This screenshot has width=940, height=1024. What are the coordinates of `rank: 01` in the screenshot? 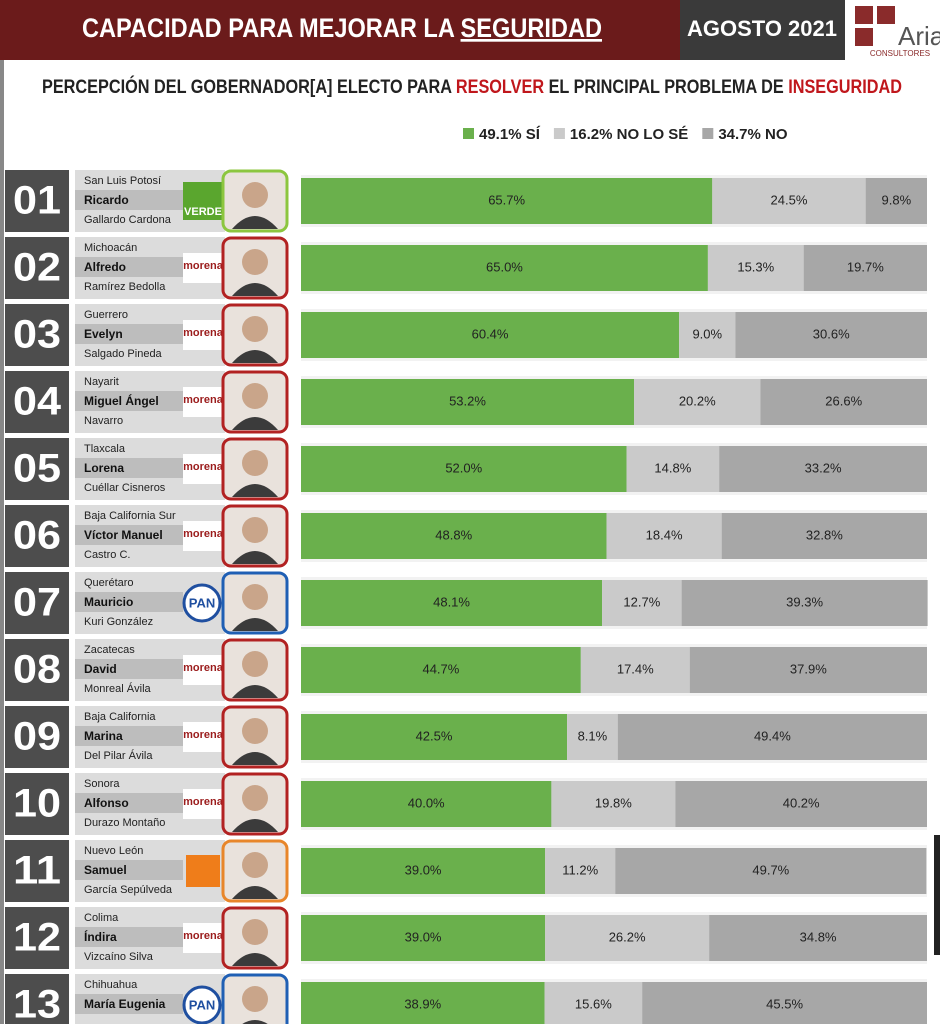 It's located at (37, 201).